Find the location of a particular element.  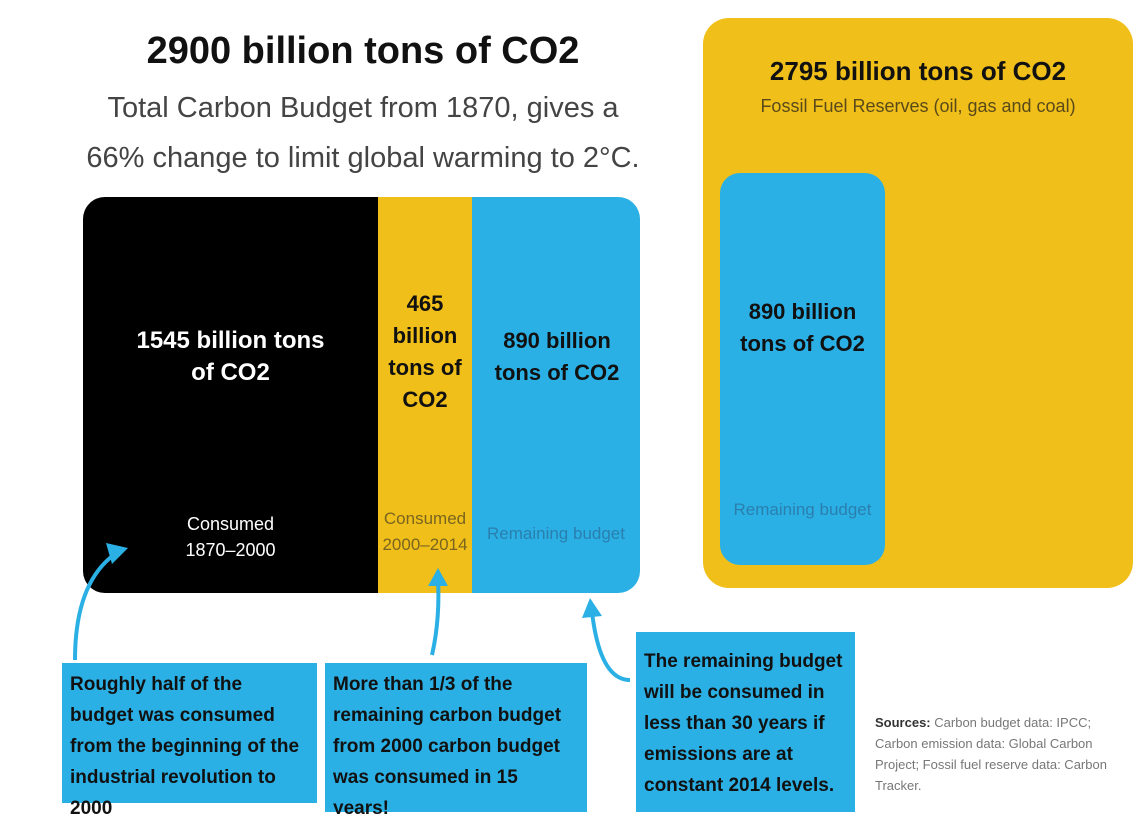

segment-label: 465 billion tons of CO2 is located at coordinates (425, 351).